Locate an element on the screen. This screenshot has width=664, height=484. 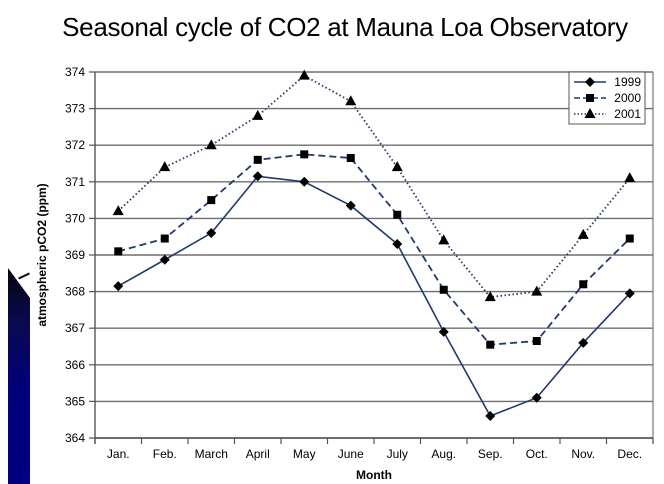
y-tick-label: 365 is located at coordinates (75, 401).